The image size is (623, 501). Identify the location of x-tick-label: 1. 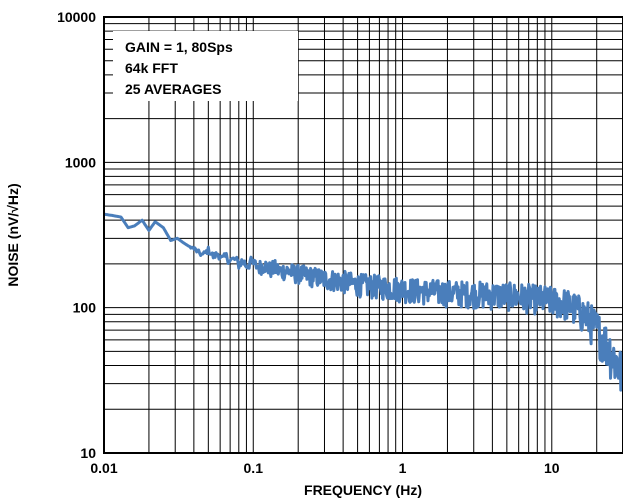
(403, 468).